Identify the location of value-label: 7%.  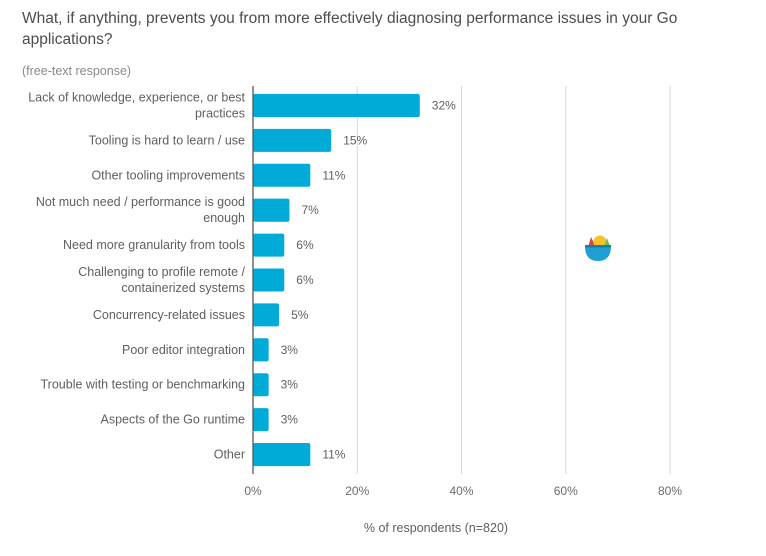
(310, 210).